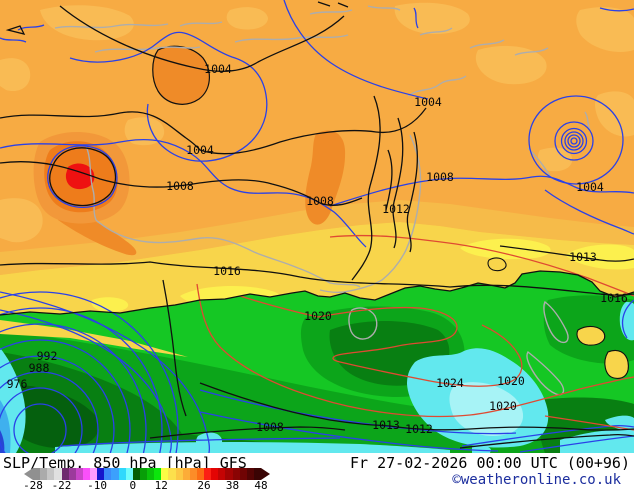 This screenshot has width=634, height=490. Describe the element at coordinates (97, 484) in the screenshot. I see `scale-tick: -10` at that location.